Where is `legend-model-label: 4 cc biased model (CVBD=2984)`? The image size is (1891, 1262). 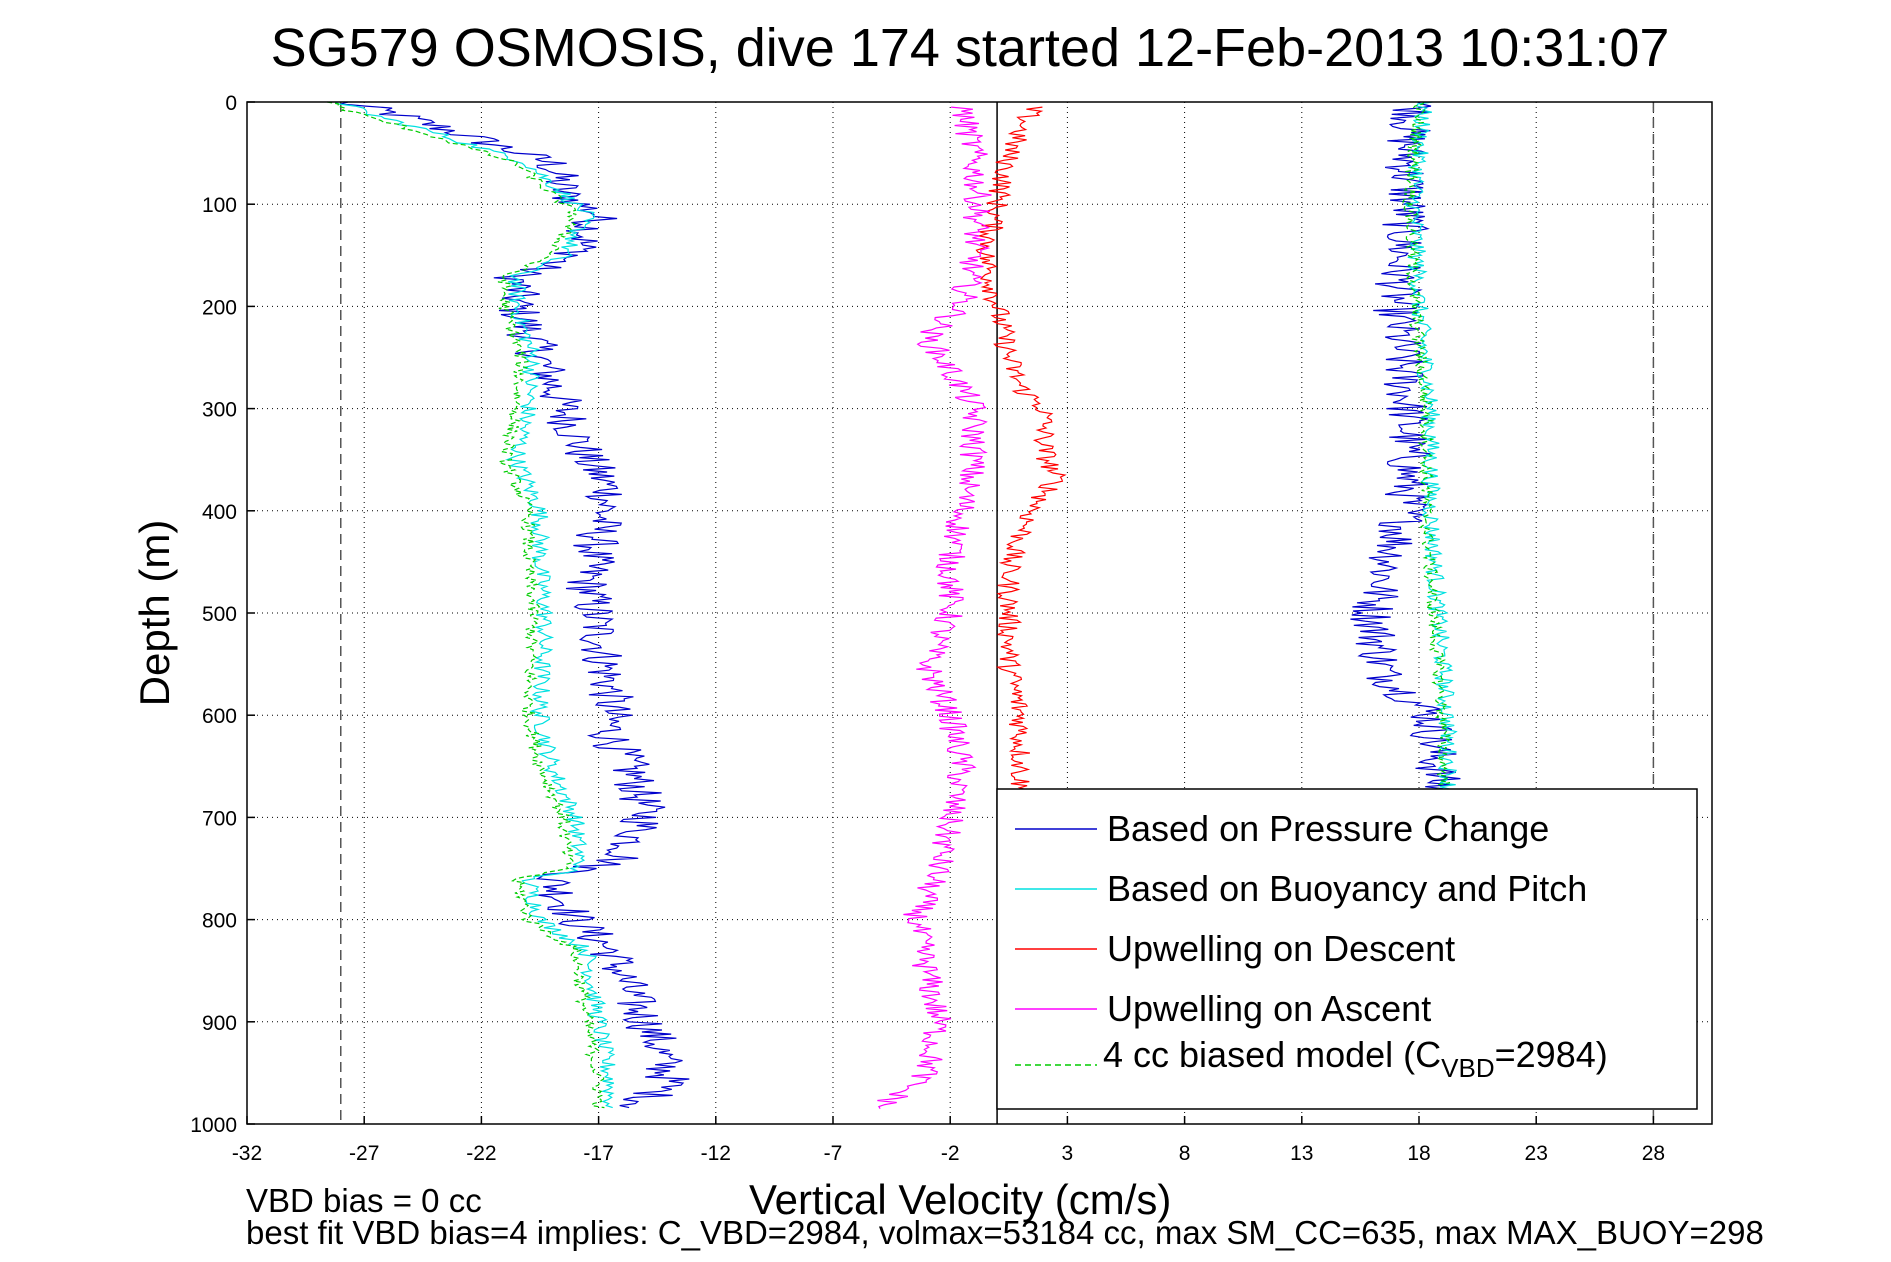 legend-model-label: 4 cc biased model (CVBD=2984) is located at coordinates (1355, 1058).